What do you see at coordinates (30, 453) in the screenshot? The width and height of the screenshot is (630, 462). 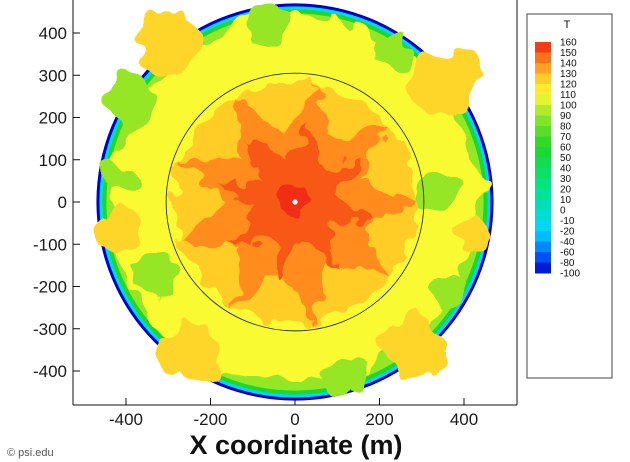 I see `credit-label: © psi.edu` at bounding box center [30, 453].